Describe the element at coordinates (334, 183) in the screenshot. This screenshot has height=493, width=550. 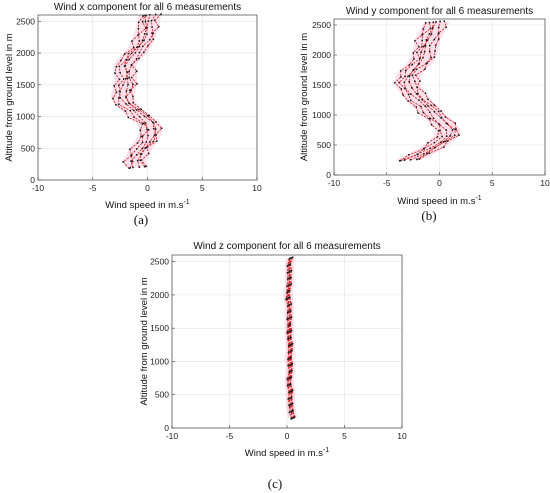
I see `x-tick-label: -10` at that location.